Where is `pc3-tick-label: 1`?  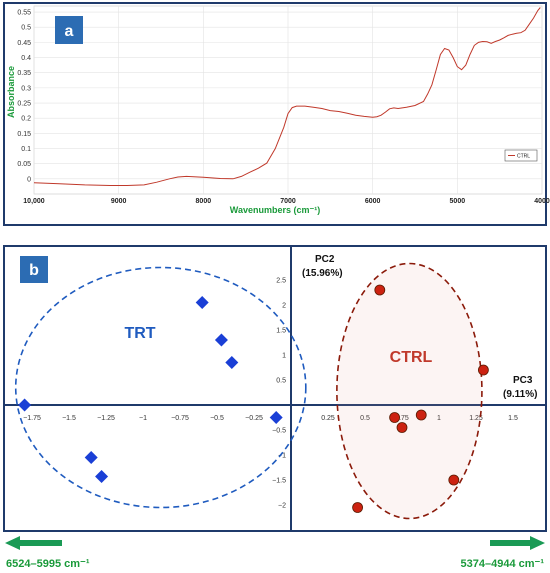 pc3-tick-label: 1 is located at coordinates (439, 418).